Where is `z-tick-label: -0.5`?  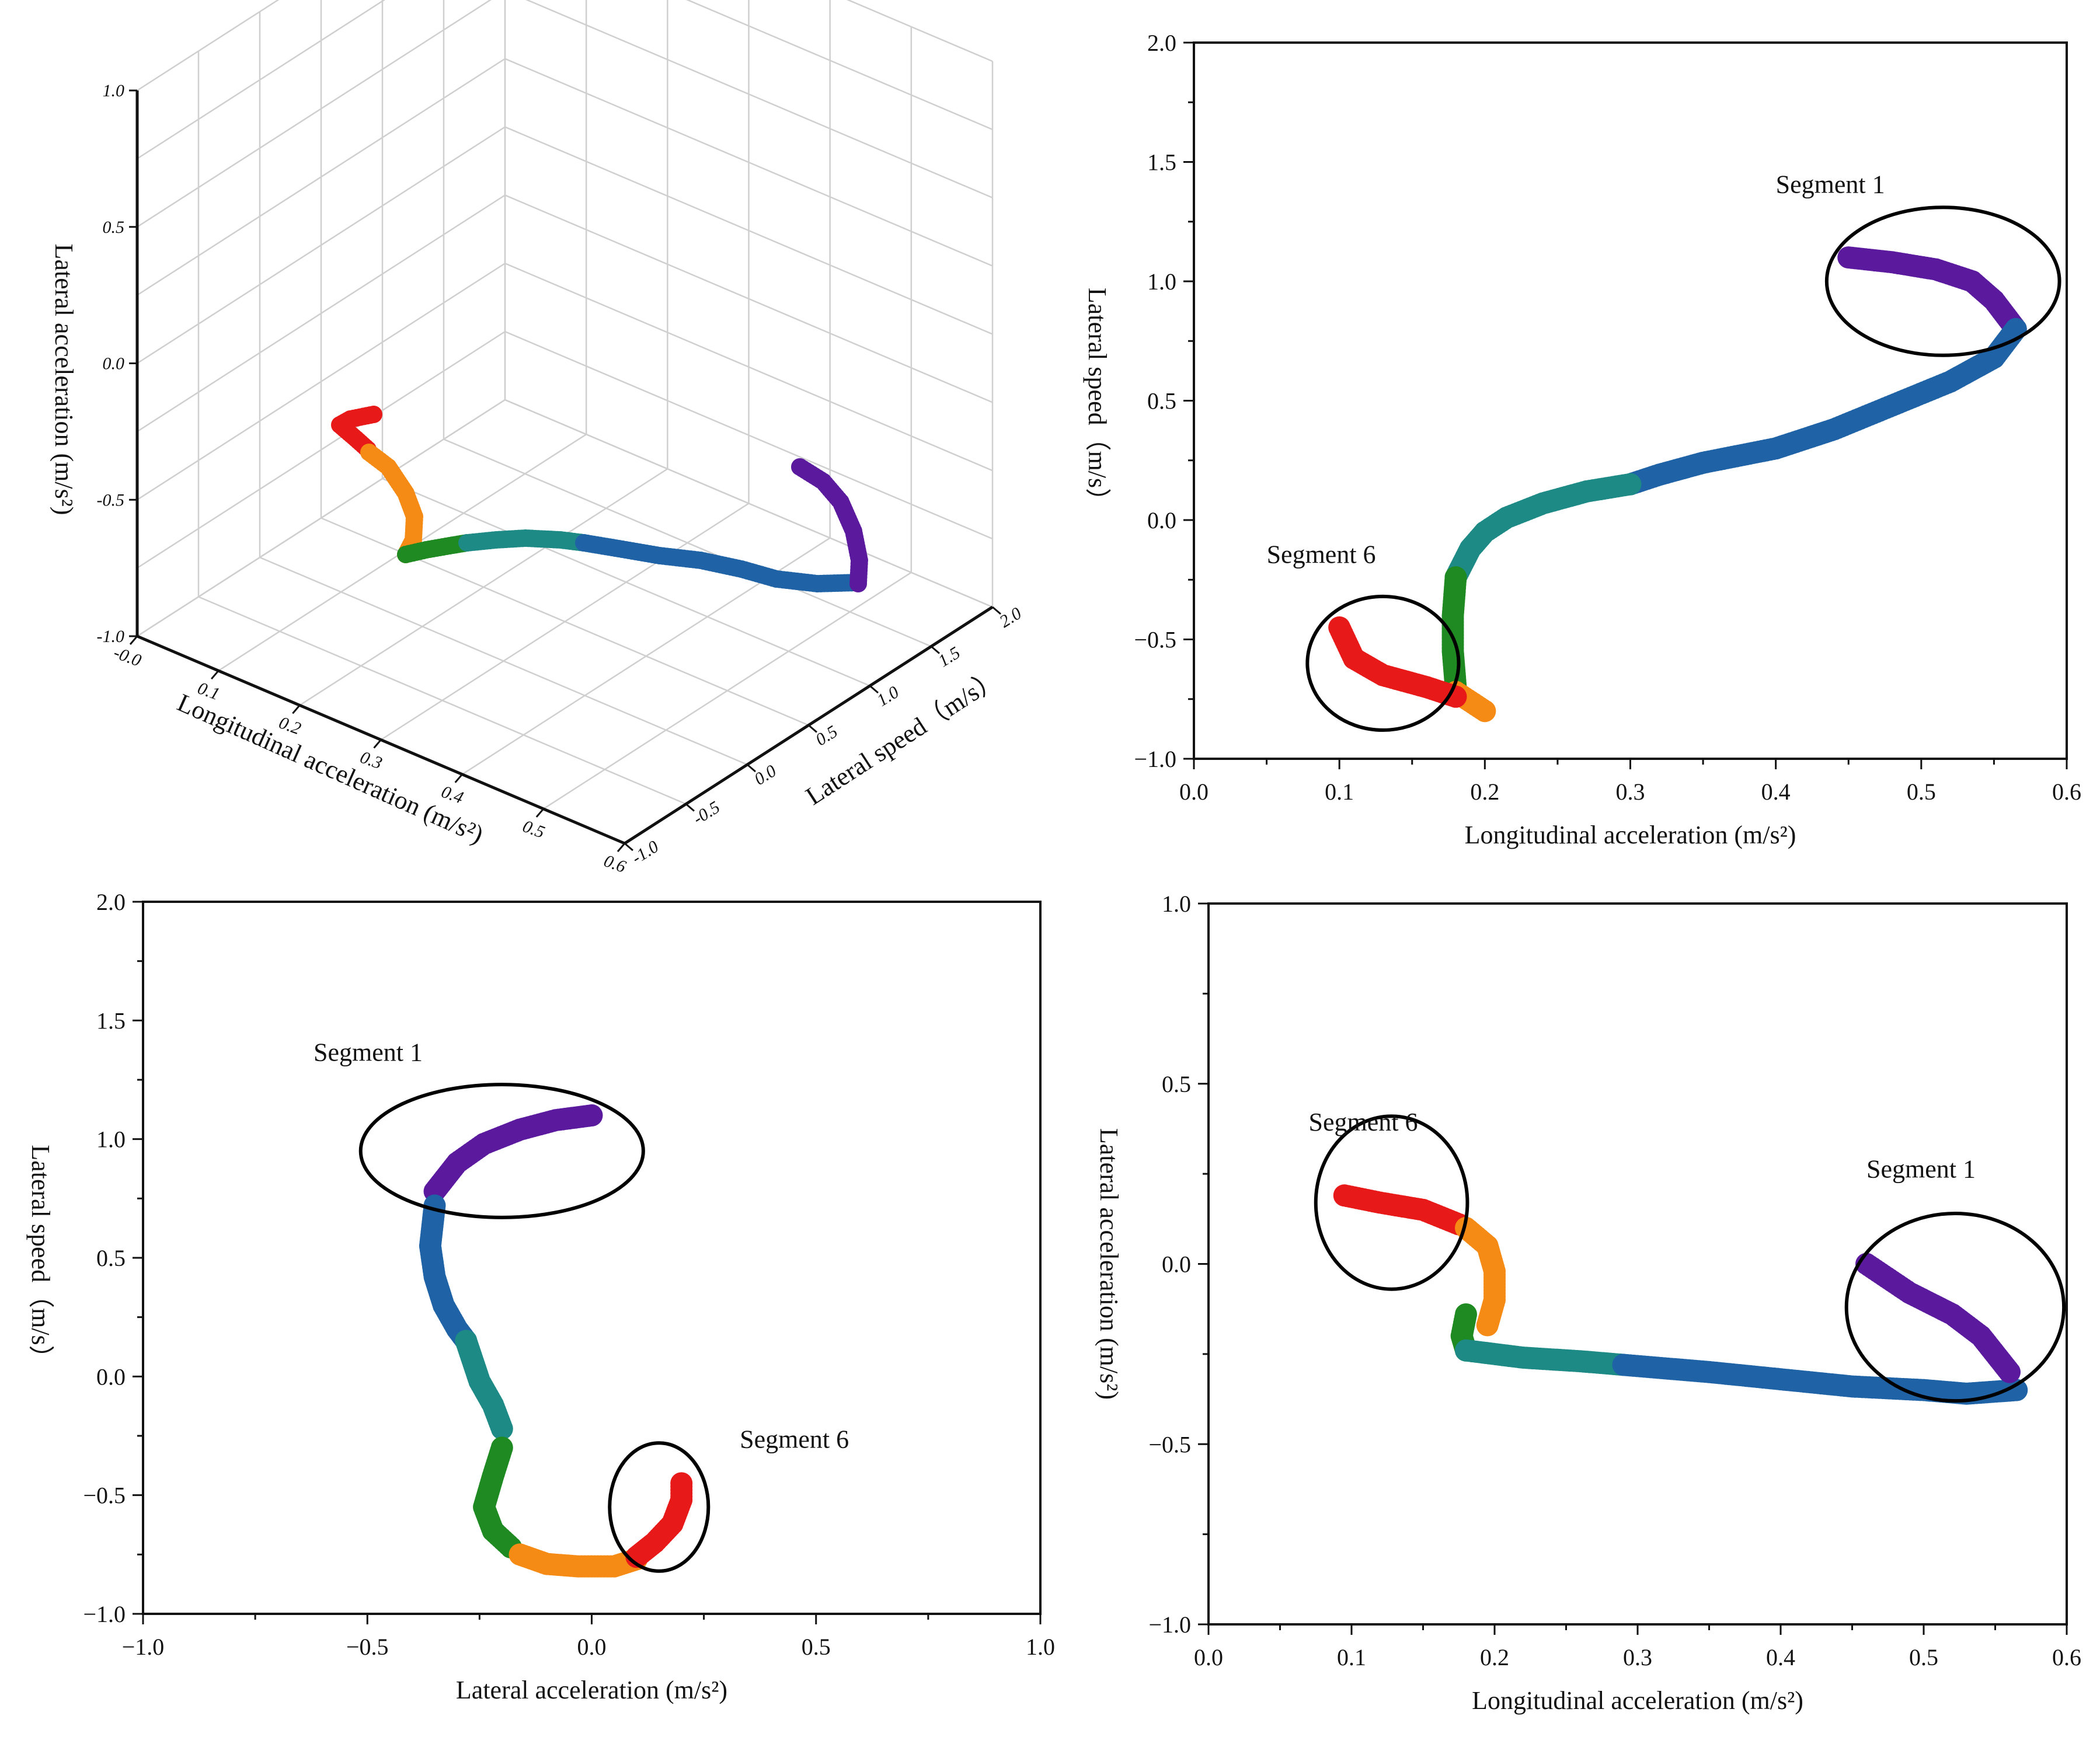 z-tick-label: -0.5 is located at coordinates (111, 500).